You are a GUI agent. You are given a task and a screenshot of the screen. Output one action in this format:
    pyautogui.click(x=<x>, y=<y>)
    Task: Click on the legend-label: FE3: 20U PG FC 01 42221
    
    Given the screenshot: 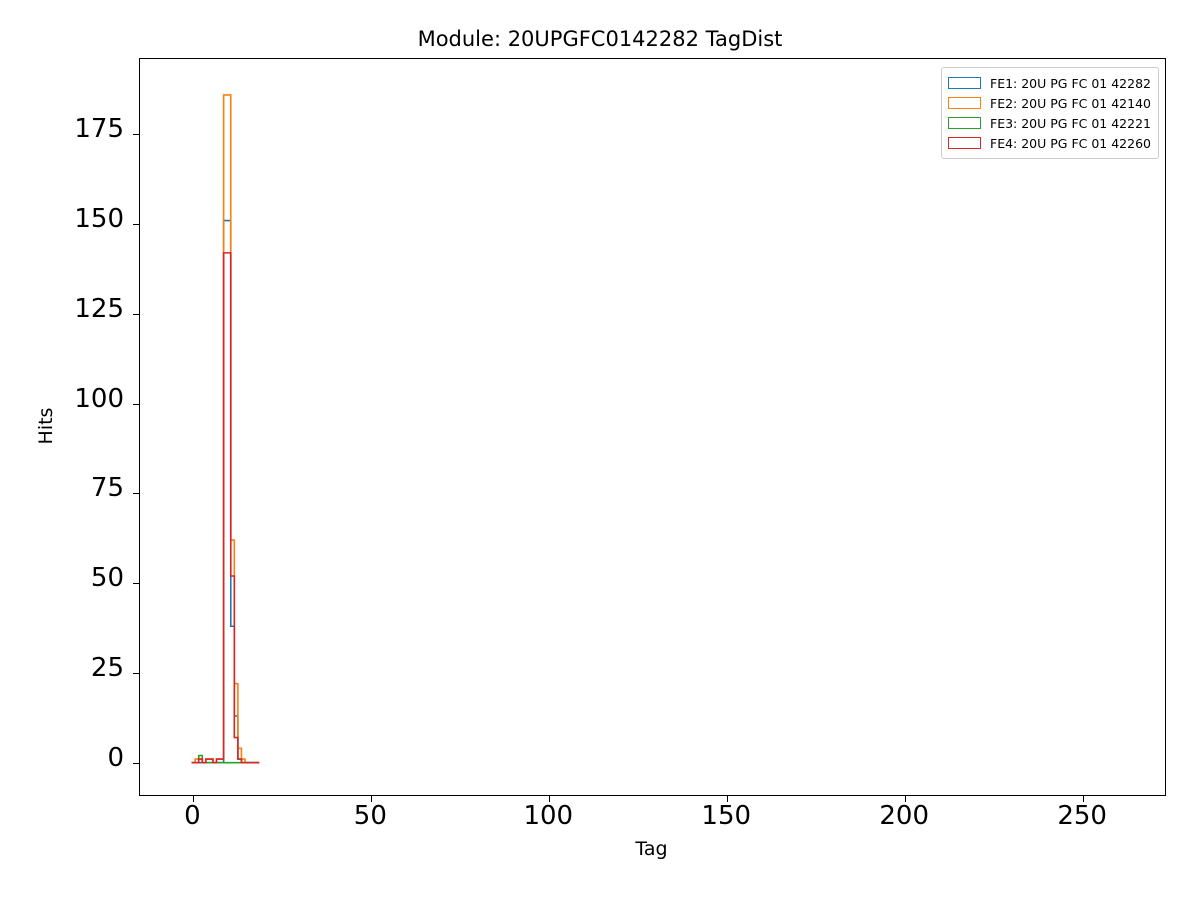 What is the action you would take?
    pyautogui.click(x=1070, y=123)
    